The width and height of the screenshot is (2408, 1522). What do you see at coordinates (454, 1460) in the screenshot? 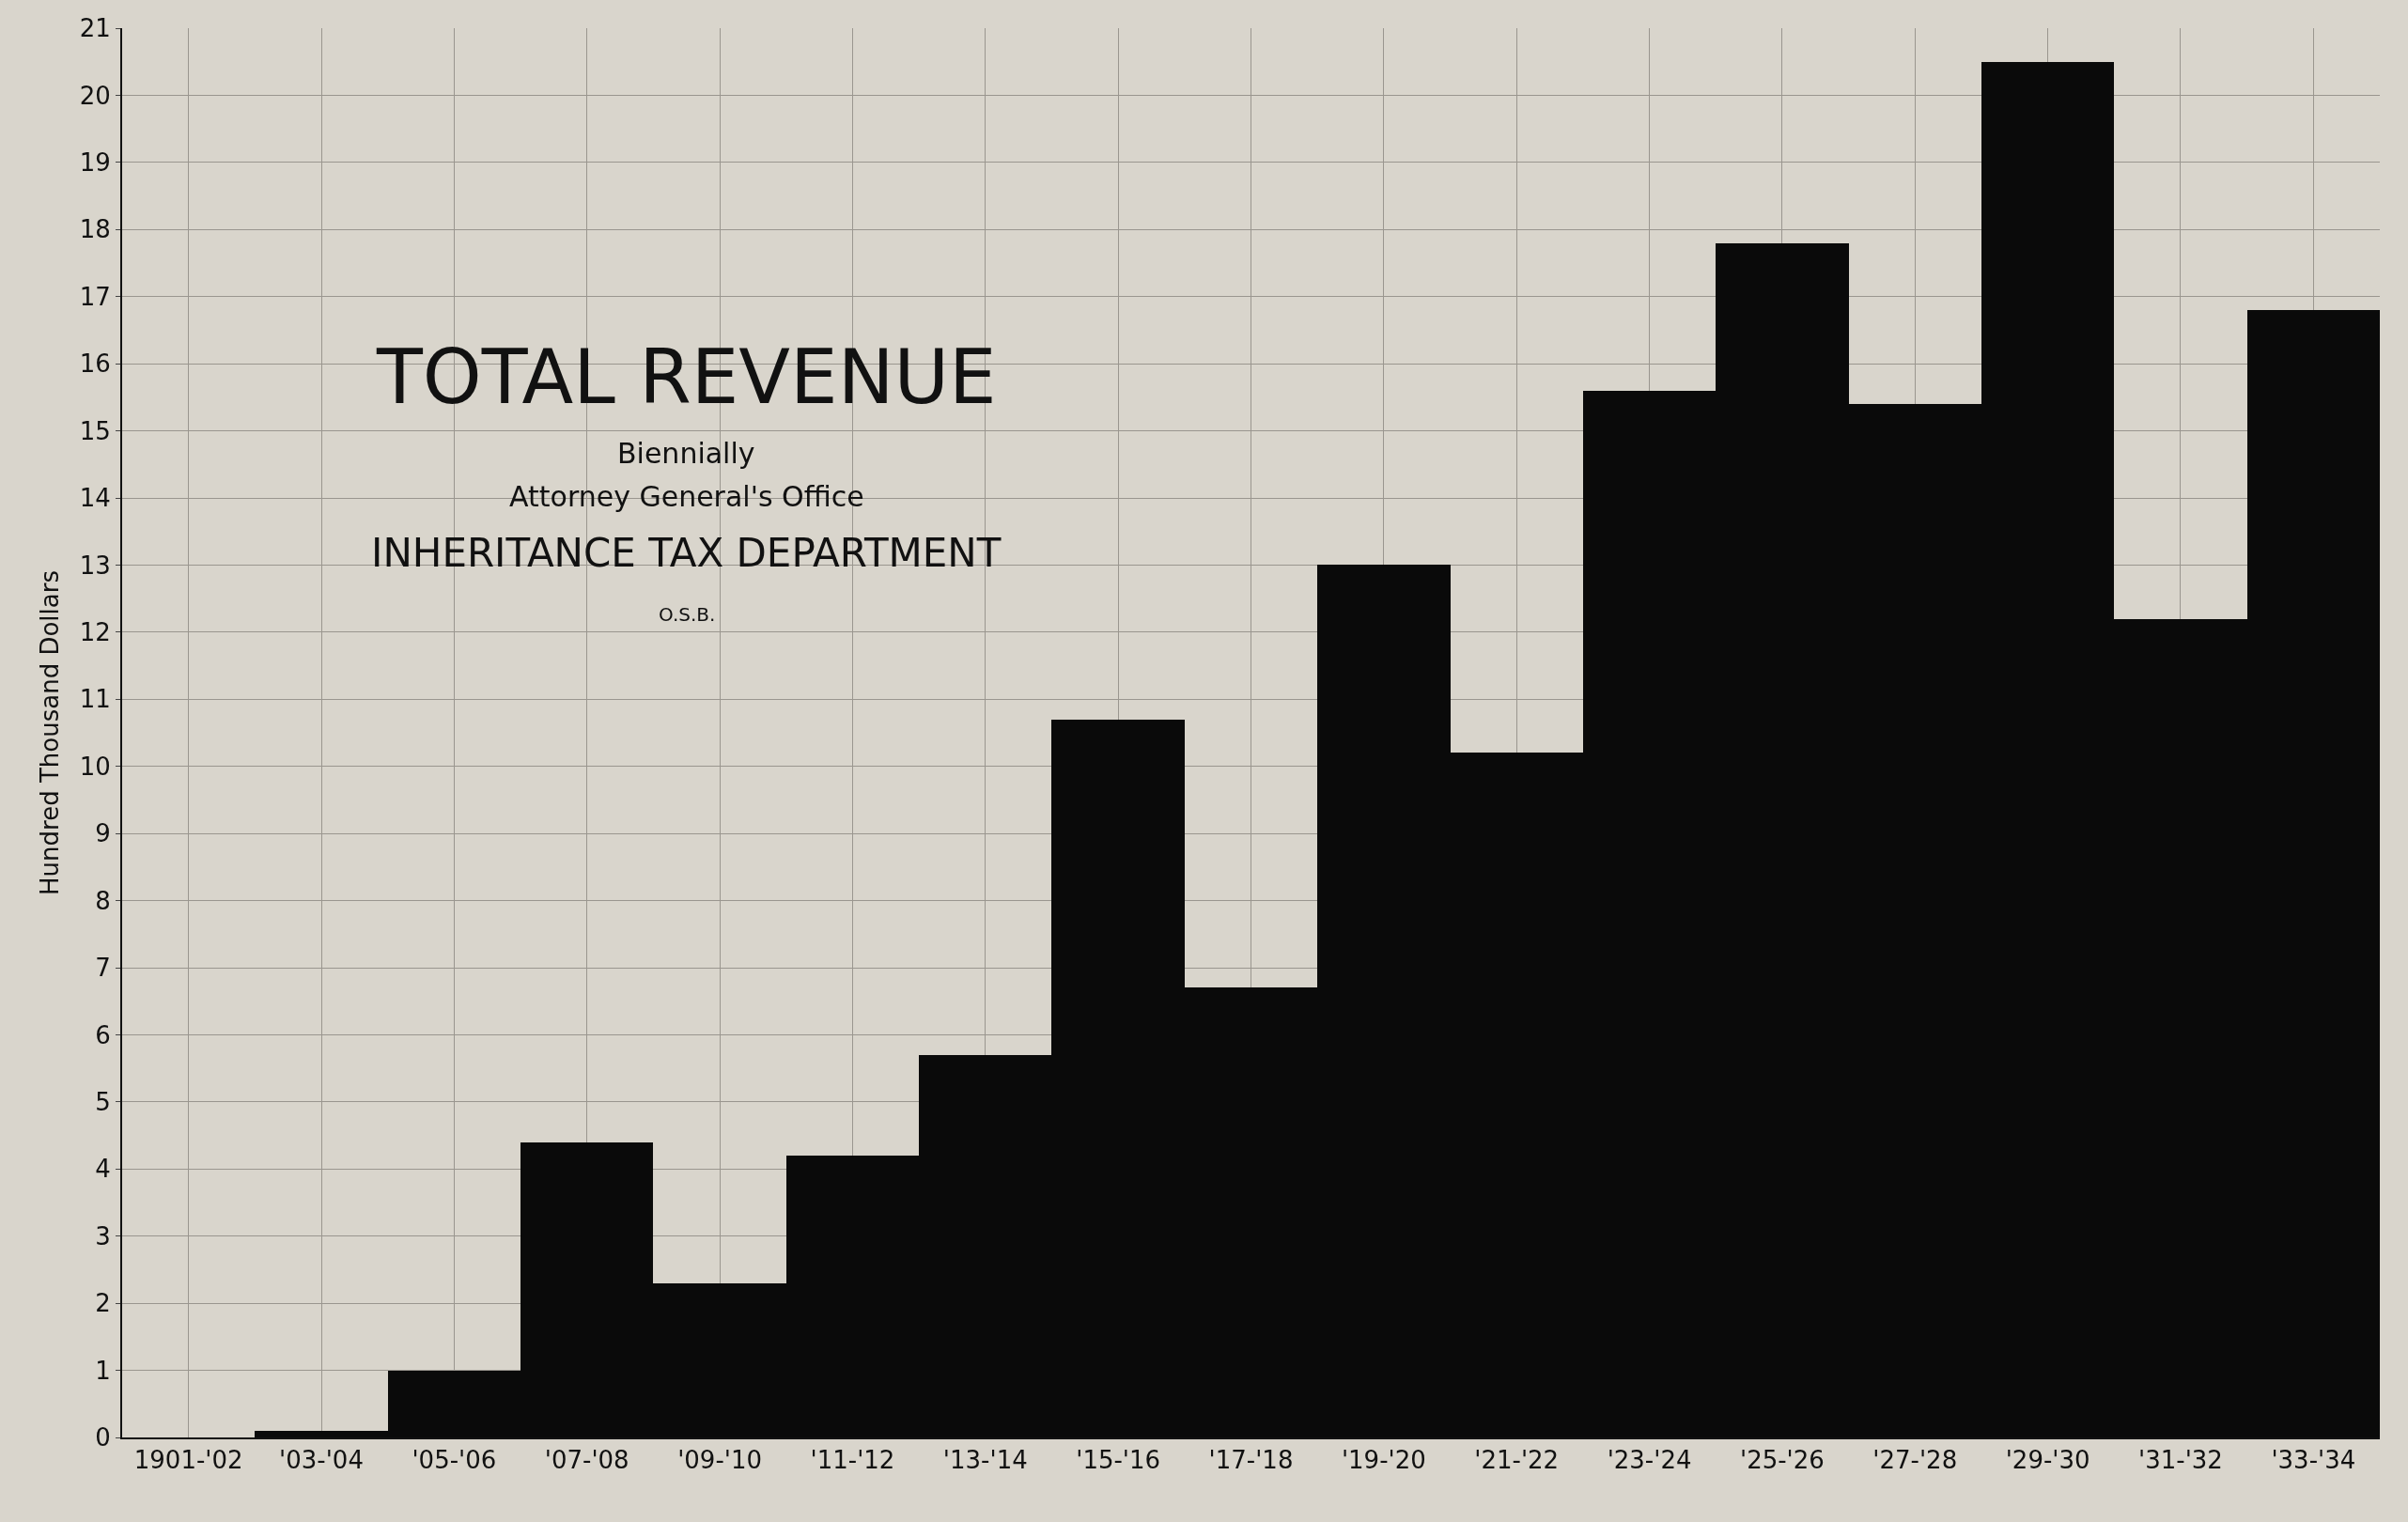
I see `x-tick-label: '05-'06` at bounding box center [454, 1460].